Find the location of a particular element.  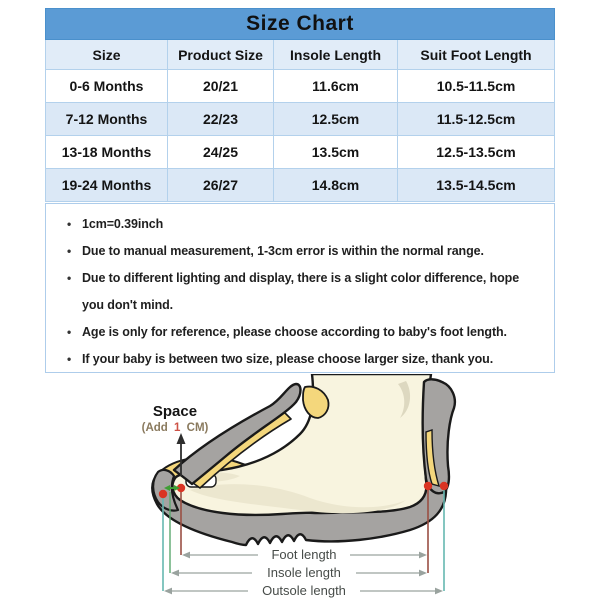

foot-length-label: Foot length is located at coordinates (303, 554).